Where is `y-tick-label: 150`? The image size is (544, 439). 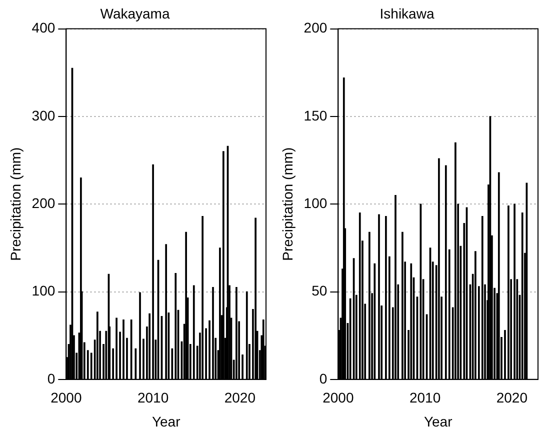 y-tick-label: 150 is located at coordinates (316, 115).